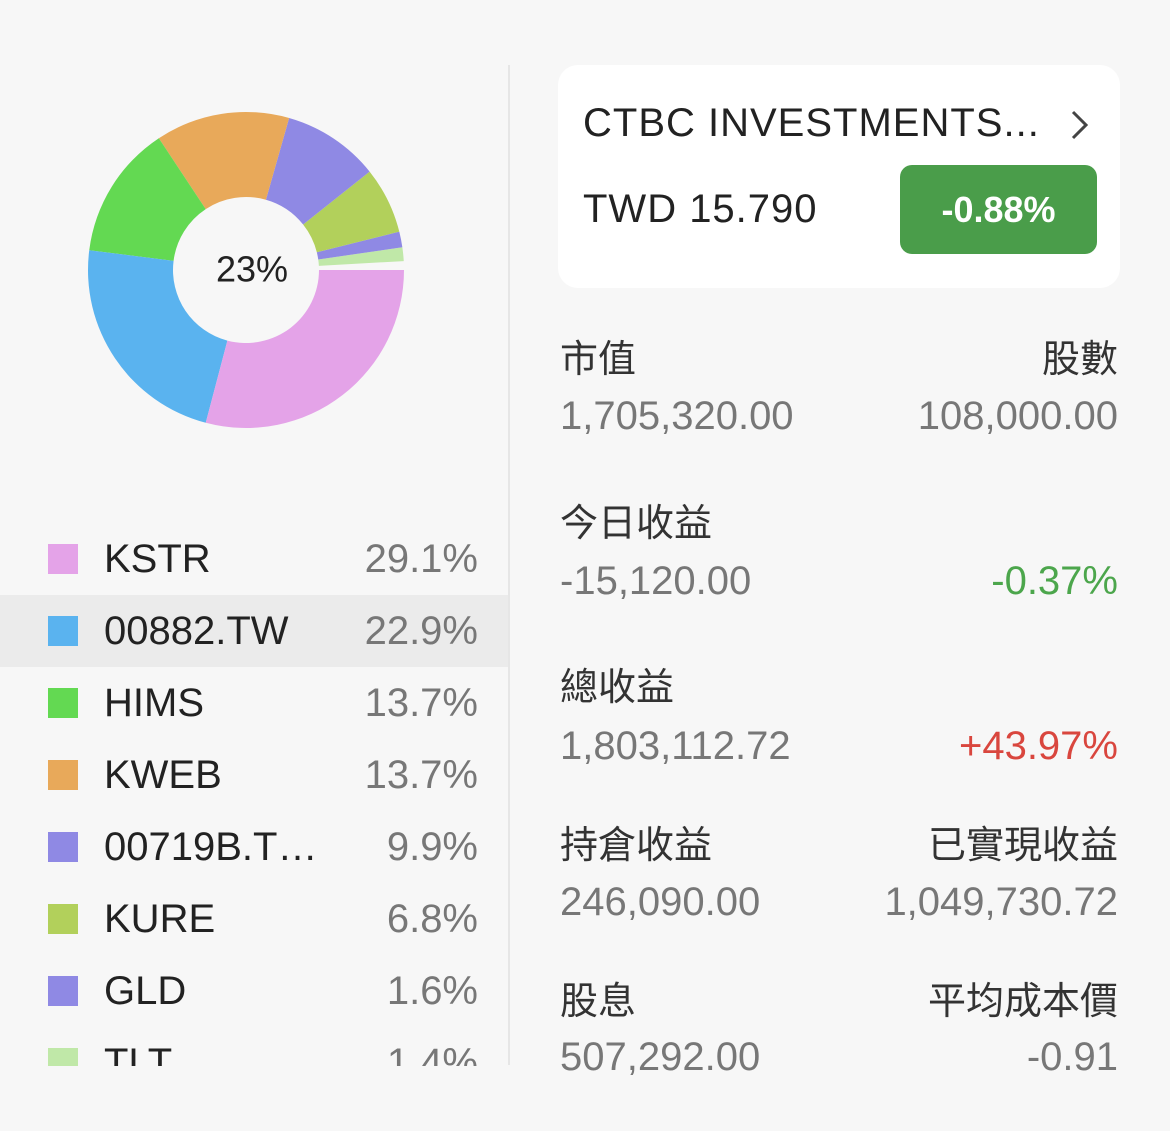 Image resolution: width=1170 pixels, height=1131 pixels. What do you see at coordinates (154, 703) in the screenshot?
I see `legend-name: HIMS` at bounding box center [154, 703].